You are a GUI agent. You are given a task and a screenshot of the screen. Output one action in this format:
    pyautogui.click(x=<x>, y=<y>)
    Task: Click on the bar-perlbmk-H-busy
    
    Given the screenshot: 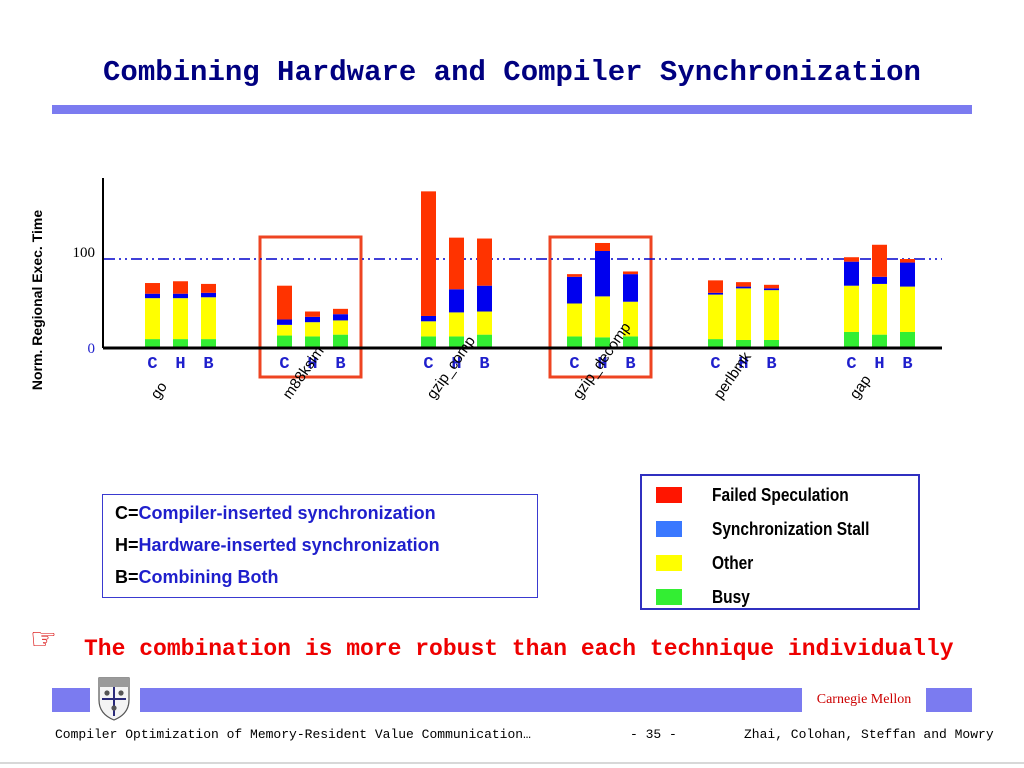 What is the action you would take?
    pyautogui.click(x=743, y=343)
    